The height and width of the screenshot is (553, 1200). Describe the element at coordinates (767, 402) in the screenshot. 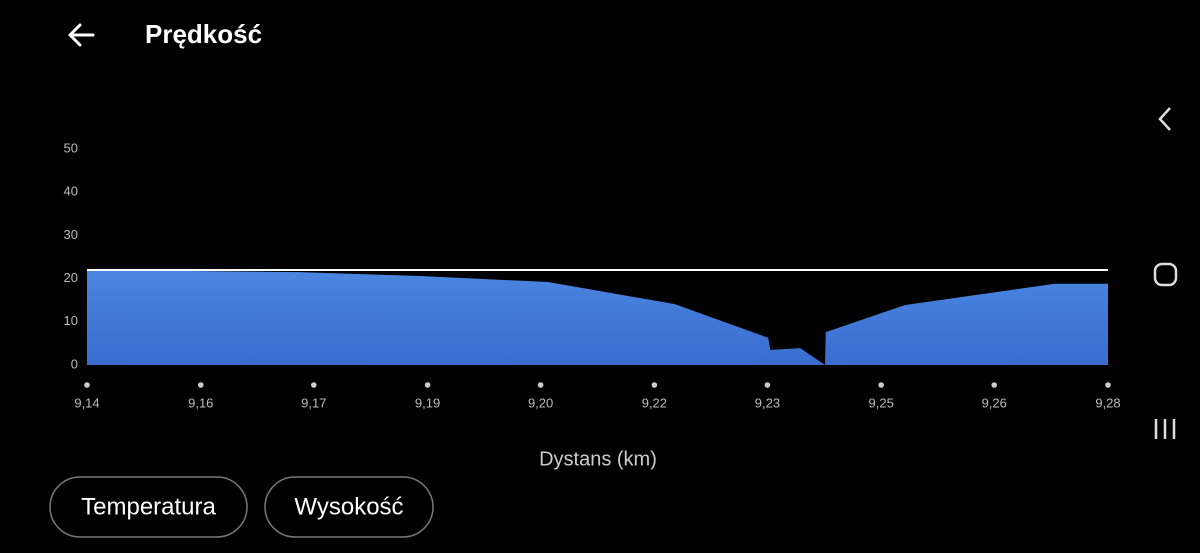

I see `x-tick-label: 9,23` at that location.